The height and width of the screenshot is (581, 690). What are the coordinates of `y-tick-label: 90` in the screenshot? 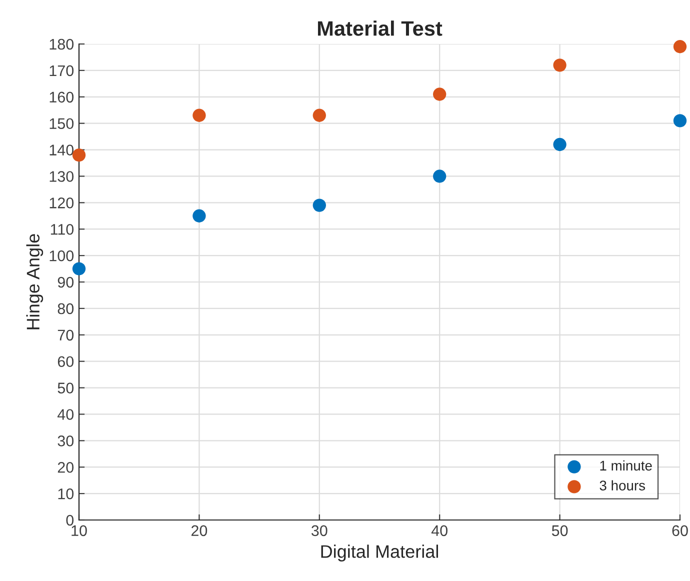 It's located at (66, 282).